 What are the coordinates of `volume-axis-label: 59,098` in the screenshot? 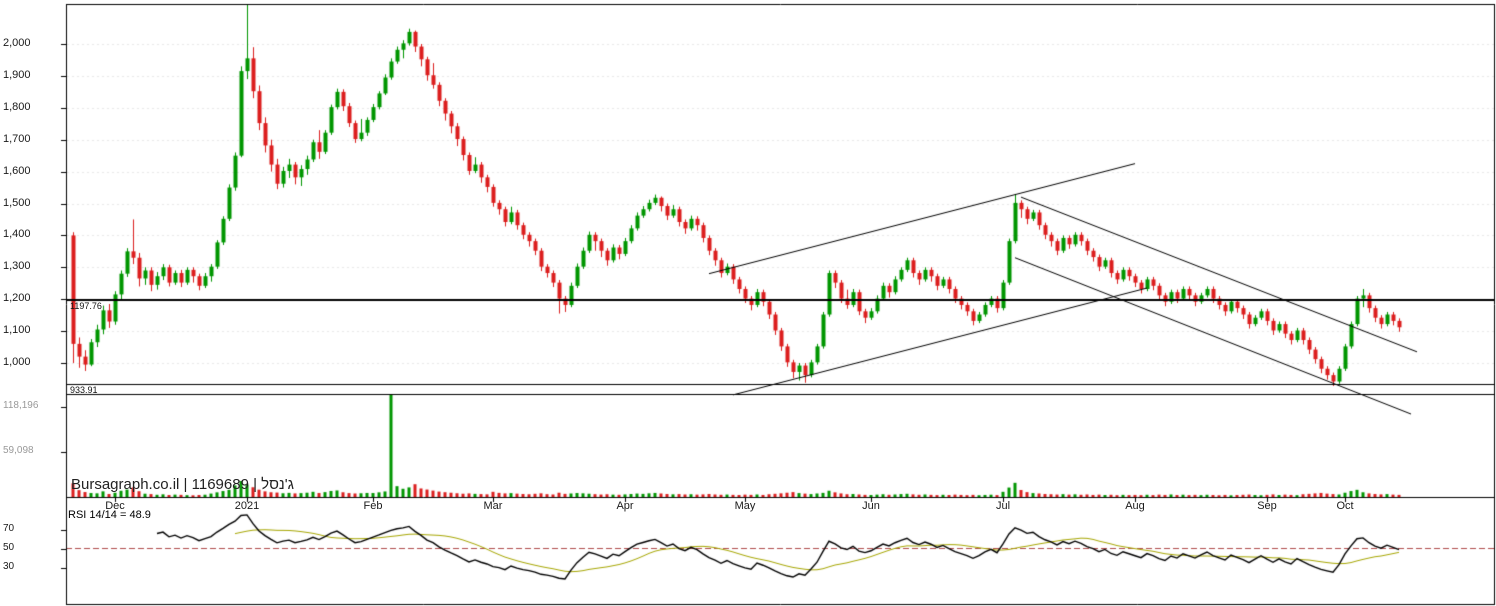 It's located at (18, 450).